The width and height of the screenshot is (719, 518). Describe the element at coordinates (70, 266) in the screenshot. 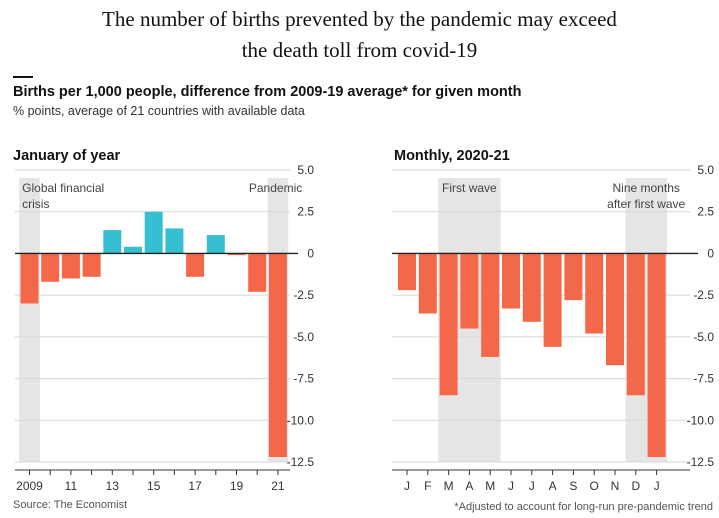

I see `bar-january-2011` at that location.